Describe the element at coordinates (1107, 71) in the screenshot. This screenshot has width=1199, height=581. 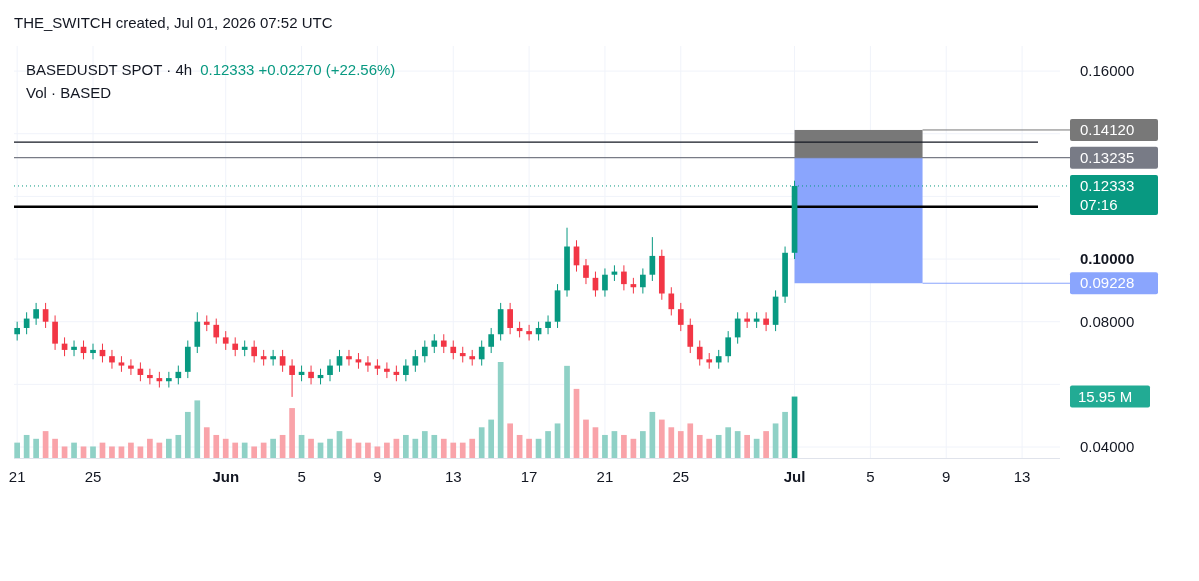
I see `y-tick-label: 0.16000` at that location.